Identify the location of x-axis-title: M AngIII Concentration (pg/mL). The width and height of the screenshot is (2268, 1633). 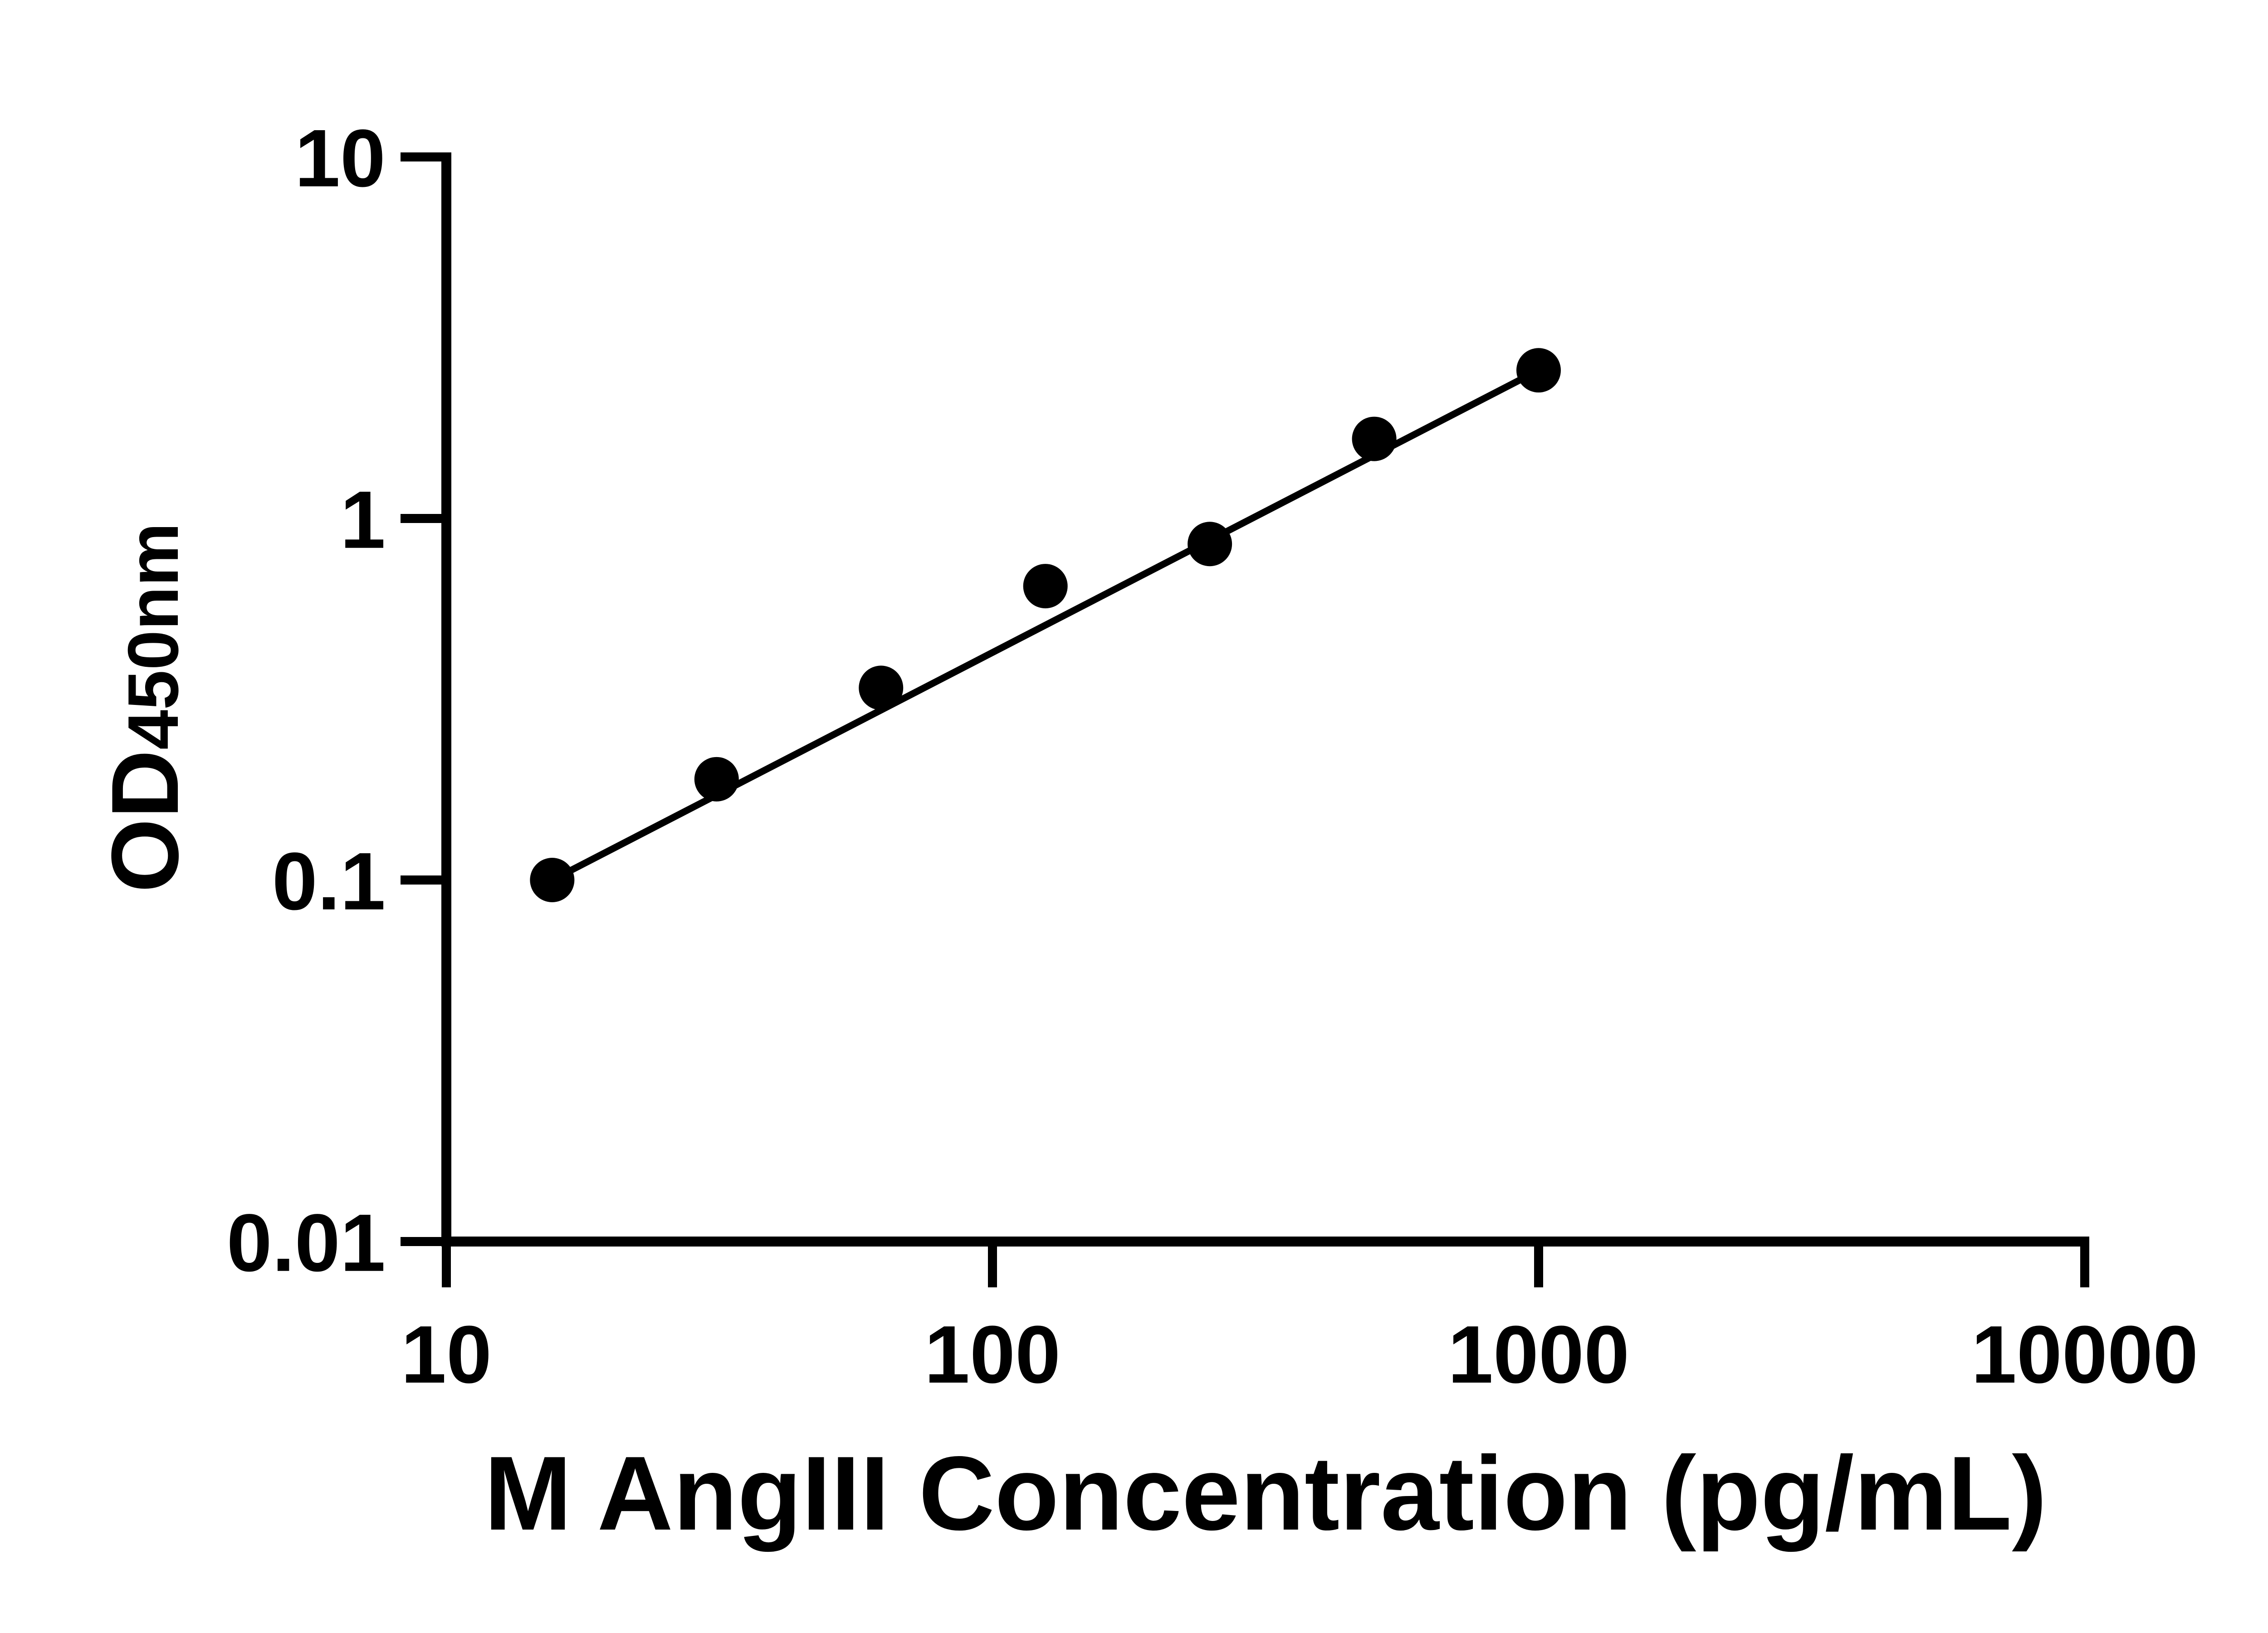
(1265, 1493).